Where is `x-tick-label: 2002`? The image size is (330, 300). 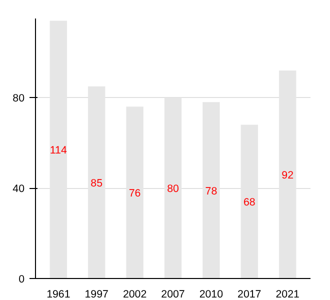
x-tick-label: 2002 is located at coordinates (134, 294).